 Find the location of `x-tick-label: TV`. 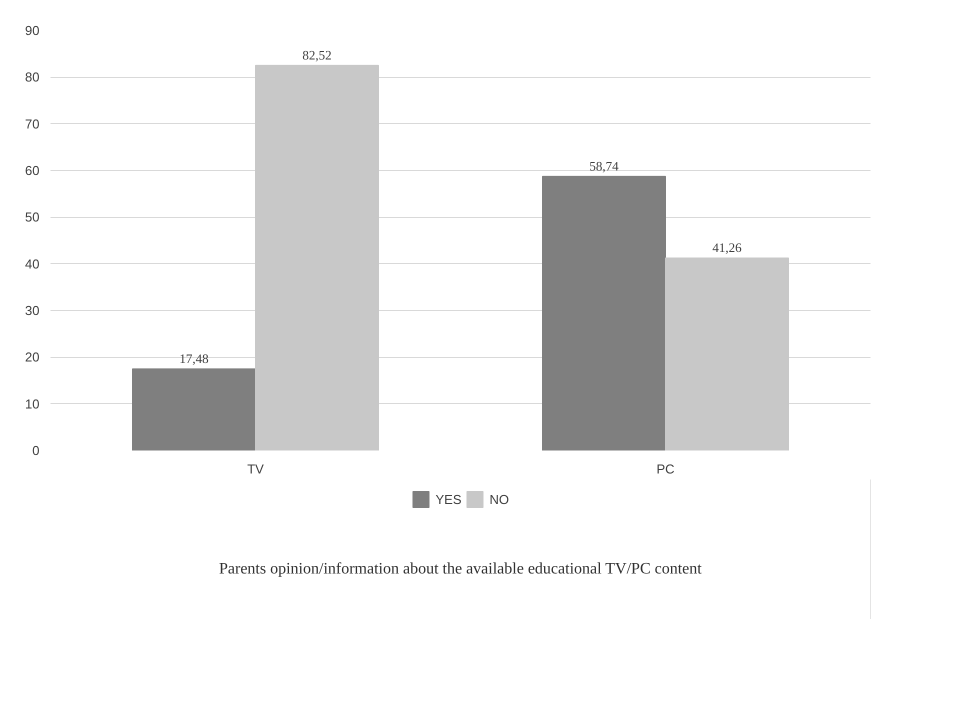

x-tick-label: TV is located at coordinates (255, 469).